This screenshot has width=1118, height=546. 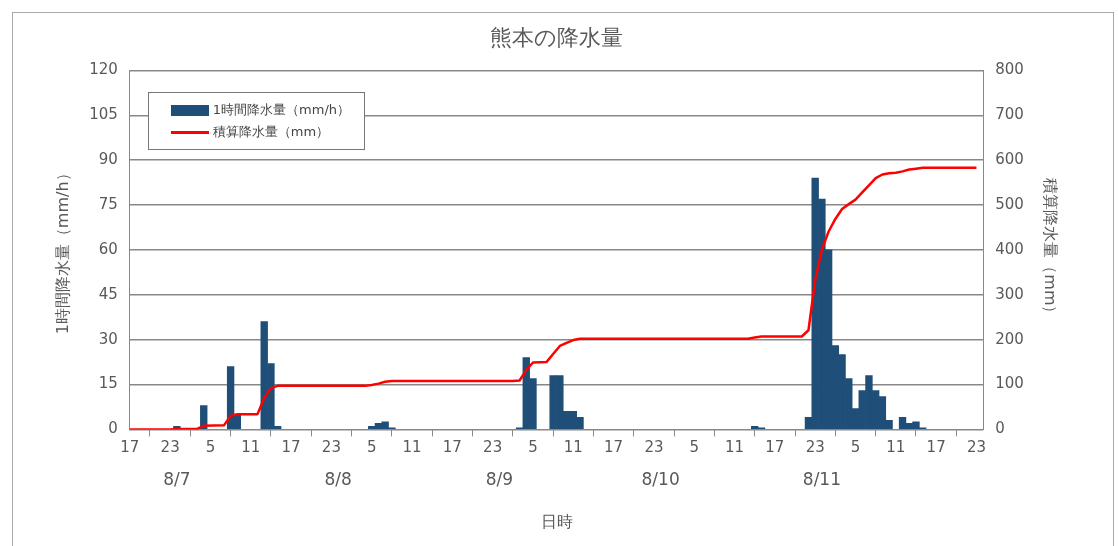 What do you see at coordinates (556, 37) in the screenshot?
I see `chart-title: 熊本の降水量` at bounding box center [556, 37].